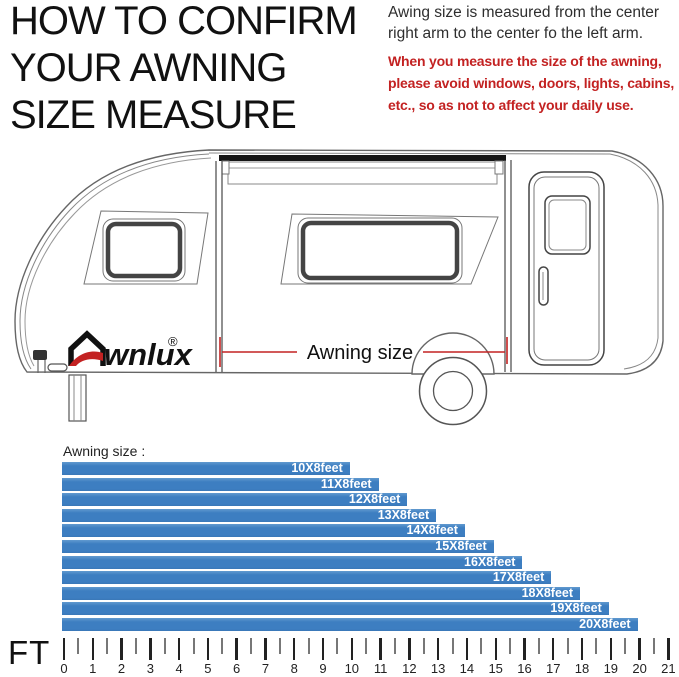 The height and width of the screenshot is (677, 679). I want to click on ruler-number-4: 4, so click(179, 668).